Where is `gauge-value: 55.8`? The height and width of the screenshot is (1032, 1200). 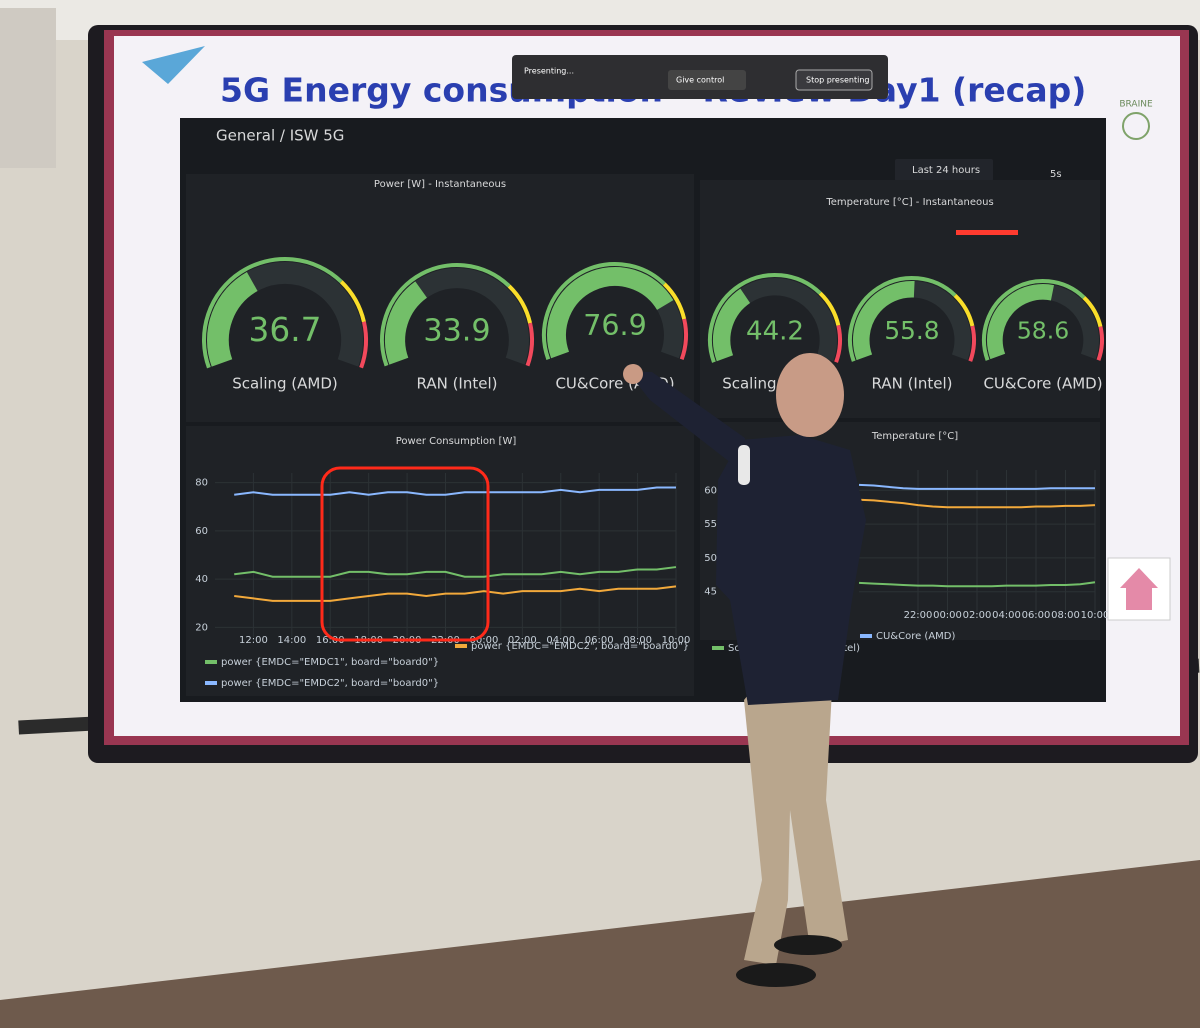 gauge-value: 55.8 is located at coordinates (911, 330).